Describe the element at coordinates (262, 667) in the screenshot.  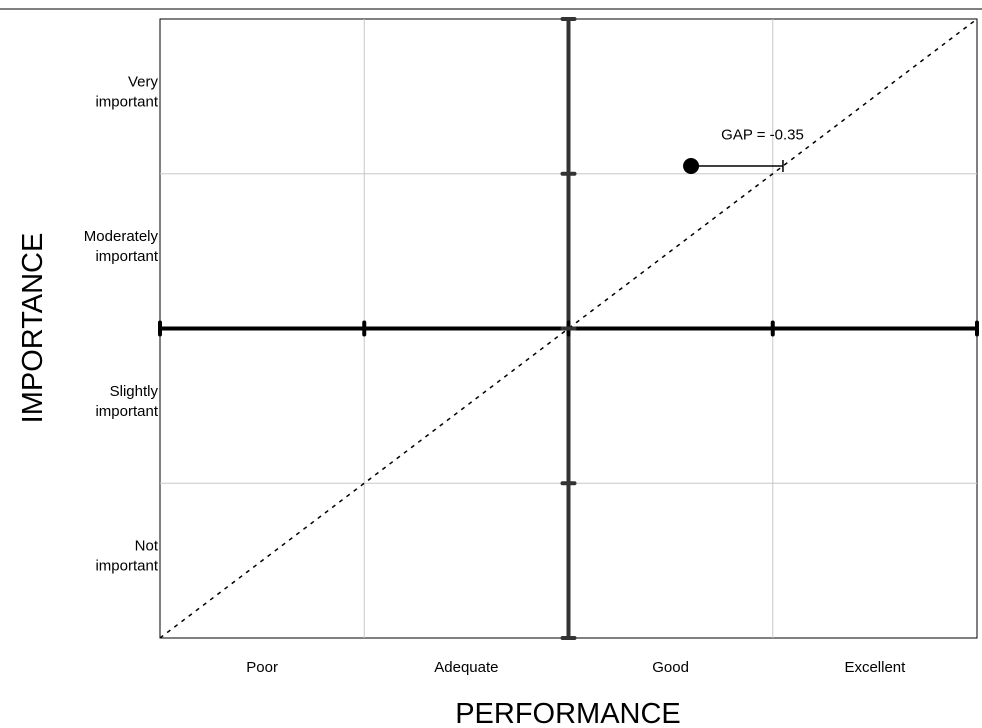
I see `x-category-label: Poor` at that location.